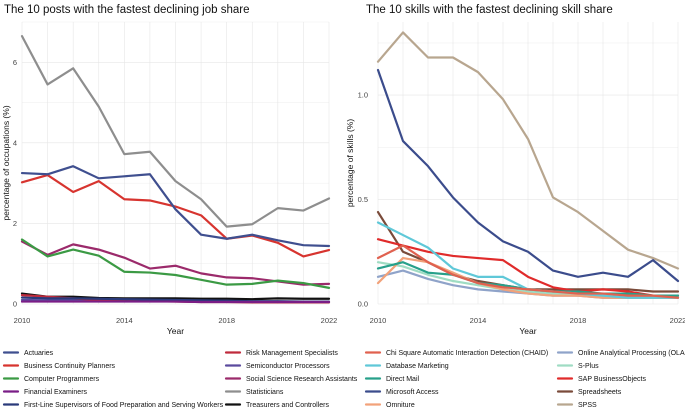  I want to click on legend-label: Semiconductor Processors, so click(288, 366).